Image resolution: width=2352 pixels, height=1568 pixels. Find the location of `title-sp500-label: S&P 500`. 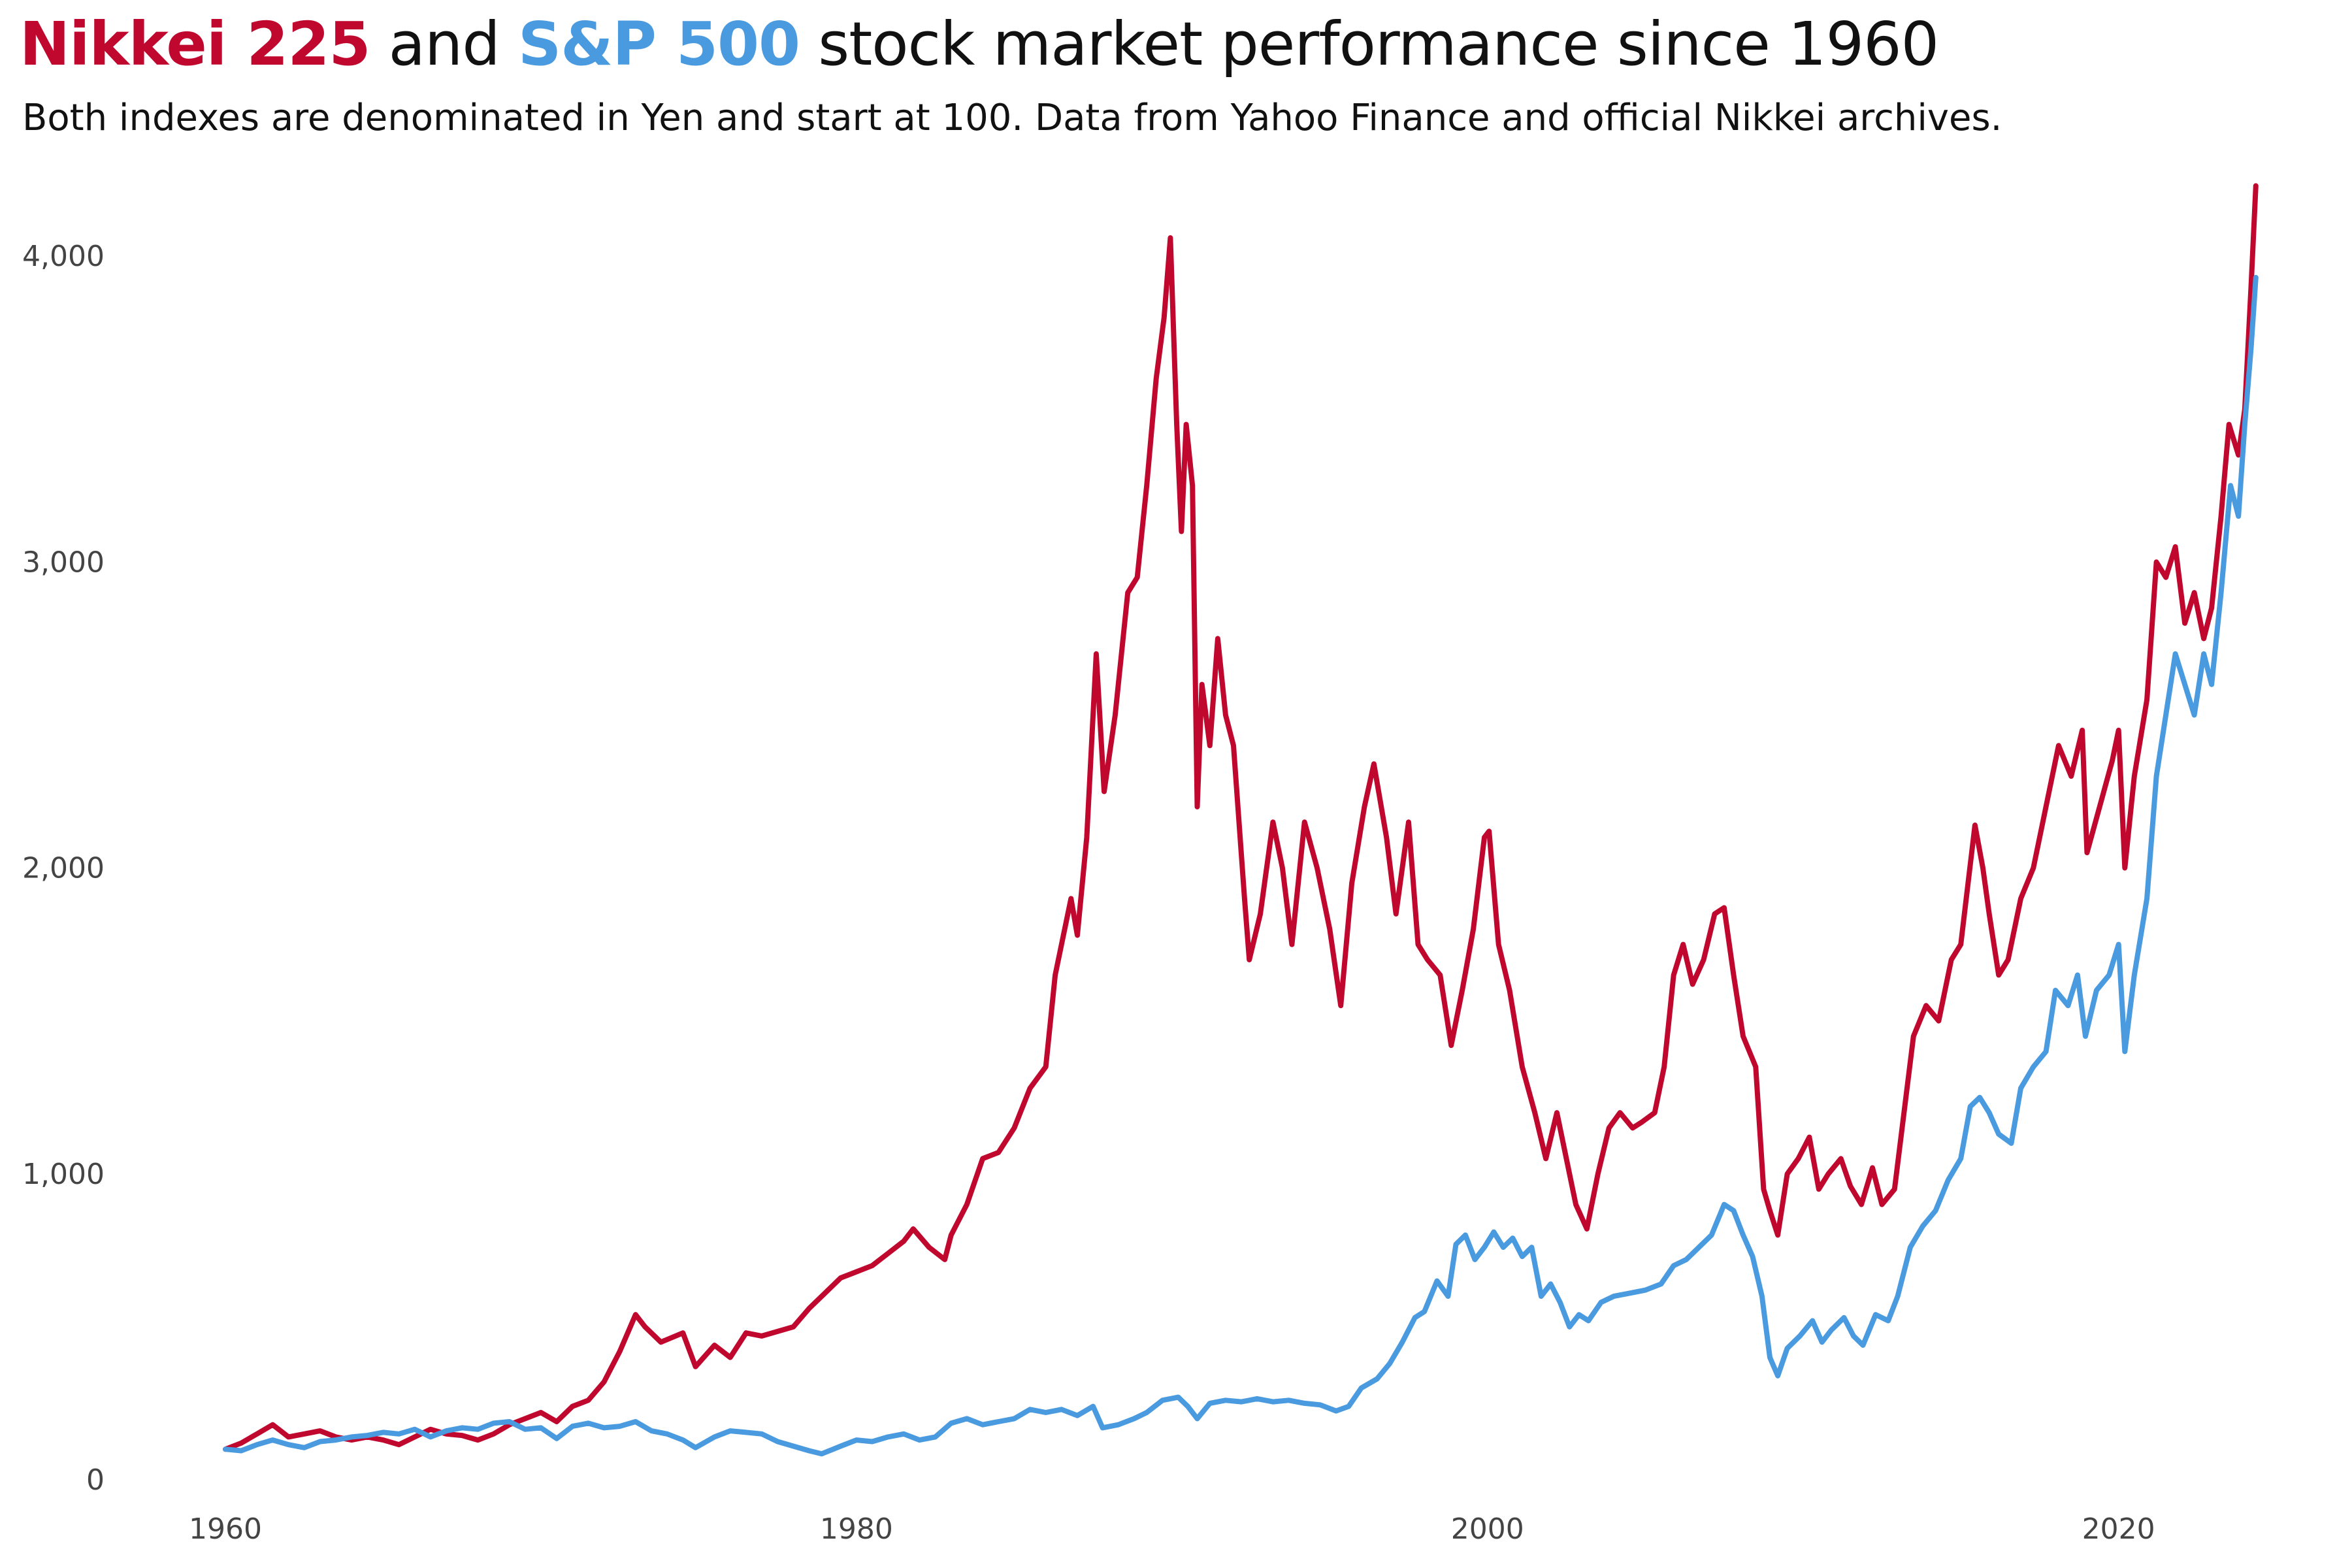

title-sp500-label: S&P 500 is located at coordinates (659, 44).